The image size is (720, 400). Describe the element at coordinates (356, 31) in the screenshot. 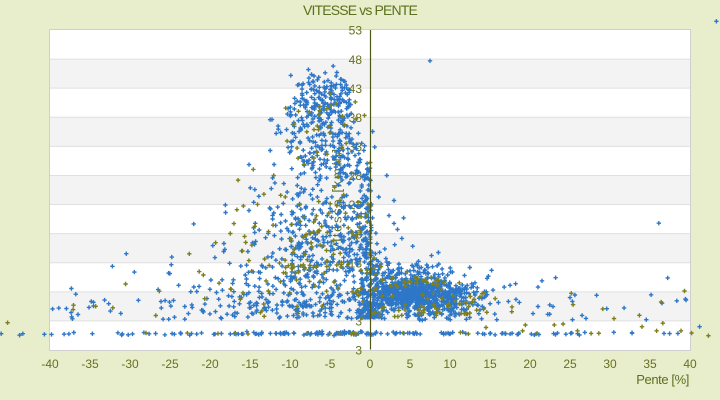

I see `svg-text: 53` at that location.